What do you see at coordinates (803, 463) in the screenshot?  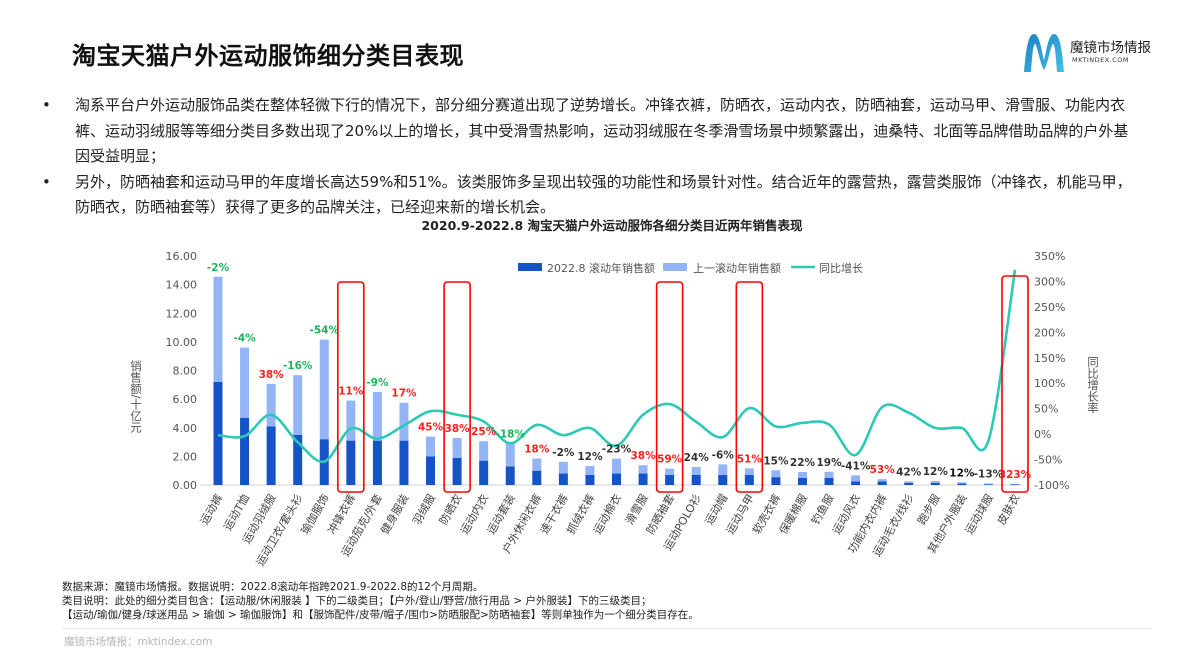 I see `data-label: 22%` at bounding box center [803, 463].